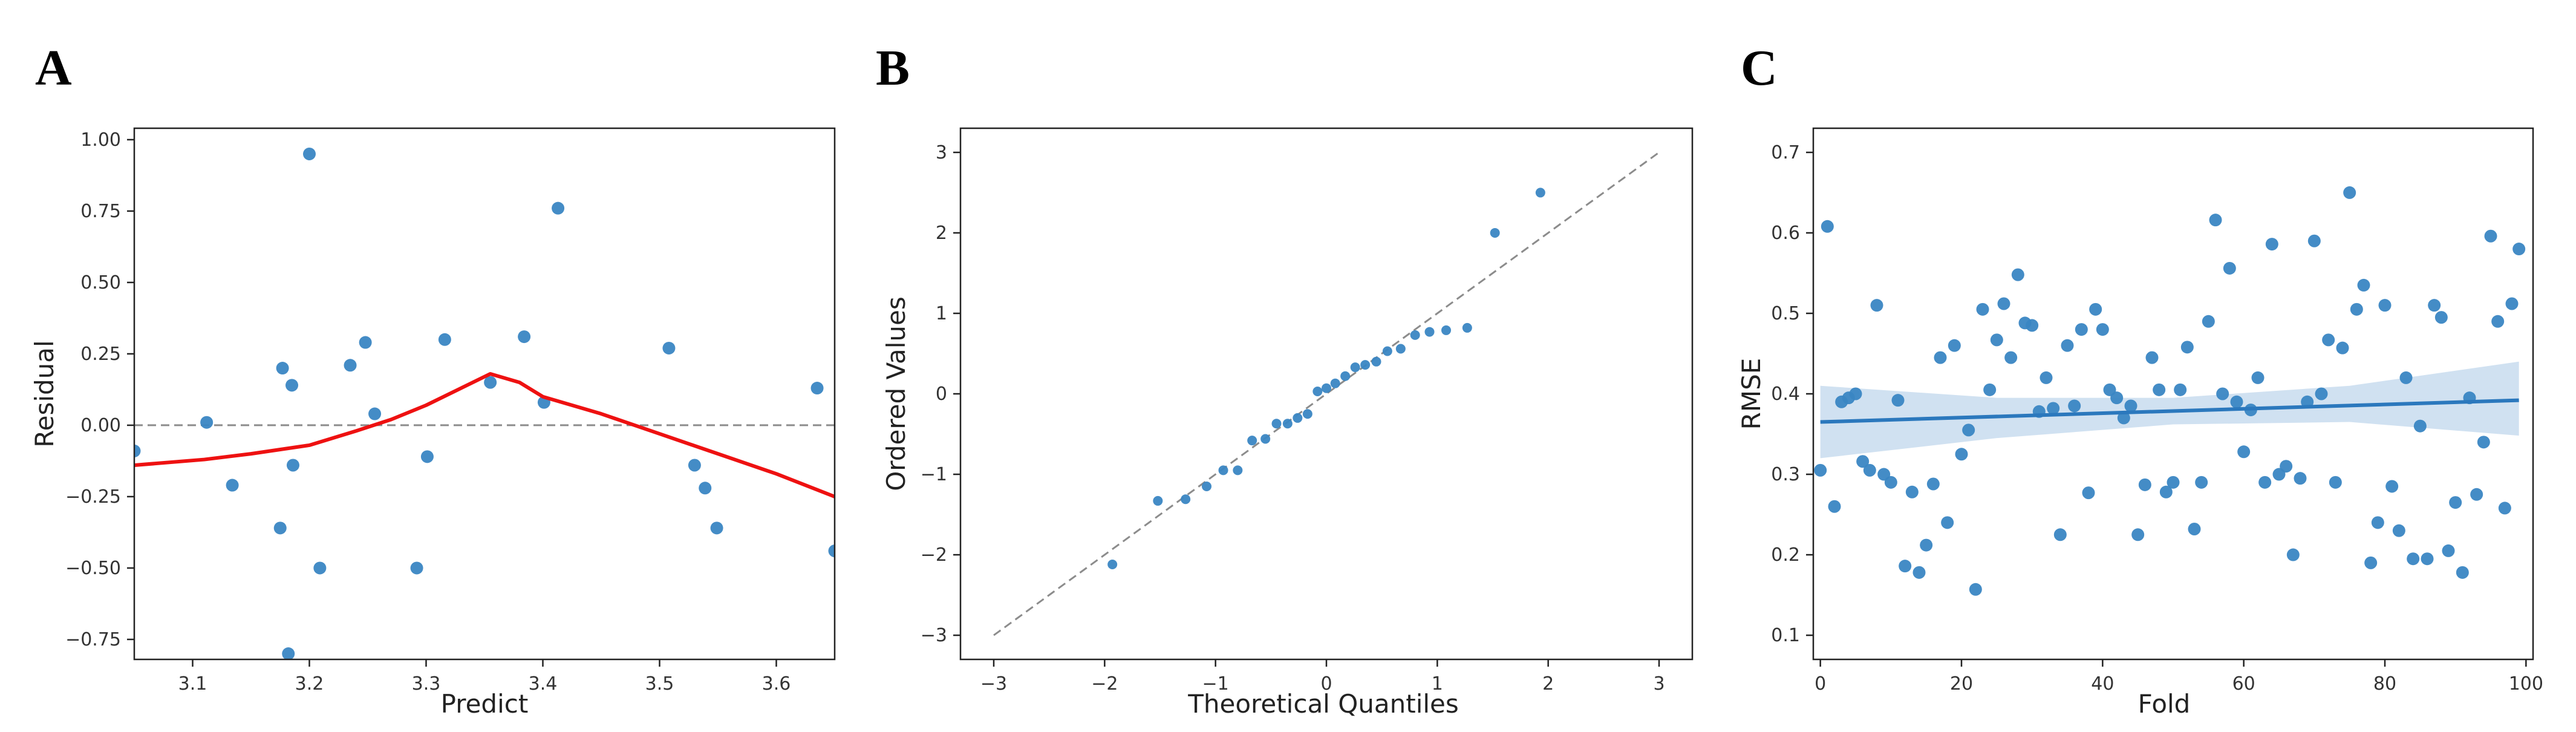 This screenshot has width=2576, height=732. I want to click on x-tick-label: 3.4, so click(543, 683).